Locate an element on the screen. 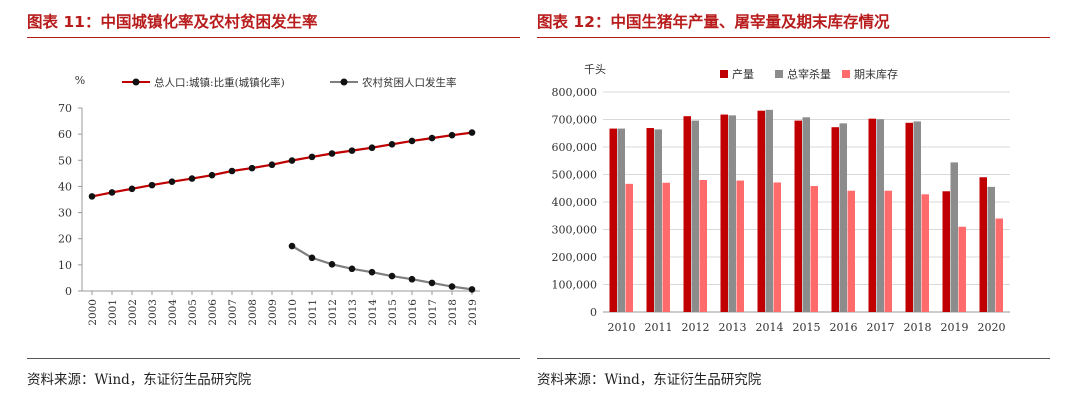 The width and height of the screenshot is (1080, 403). x-tick-label: 2000 is located at coordinates (93, 312).